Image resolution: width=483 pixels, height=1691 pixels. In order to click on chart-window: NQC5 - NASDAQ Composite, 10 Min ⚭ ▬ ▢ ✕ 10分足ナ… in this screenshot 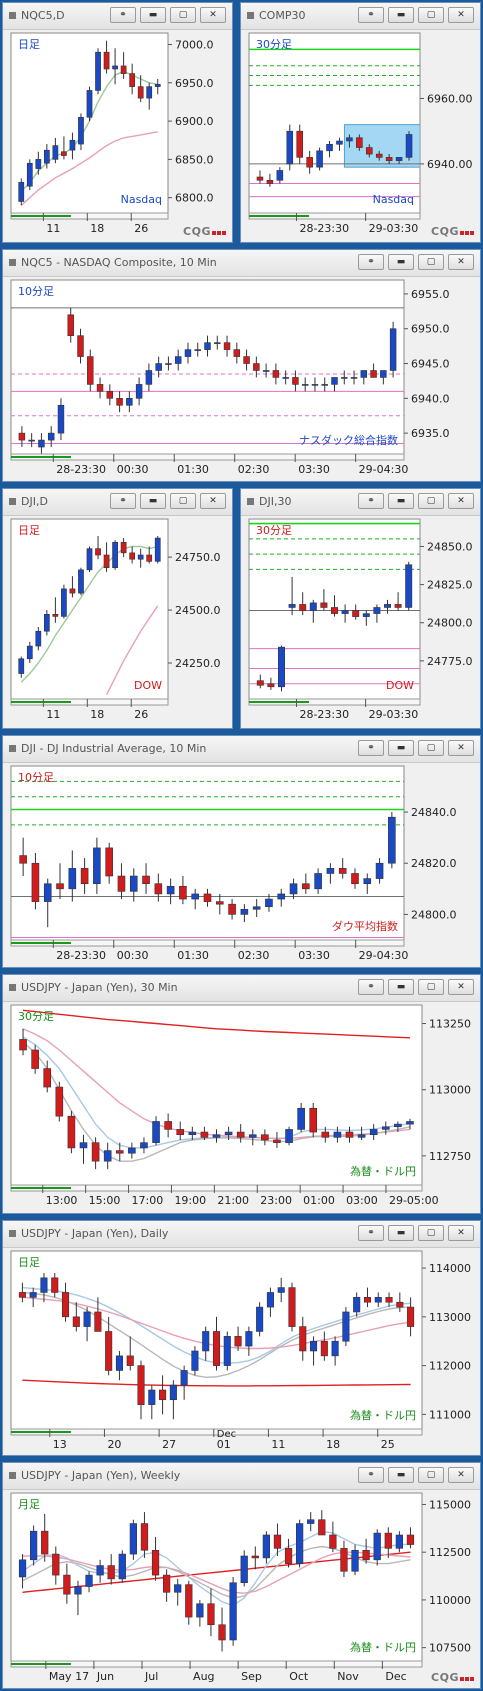, I will do `click(241, 365)`.